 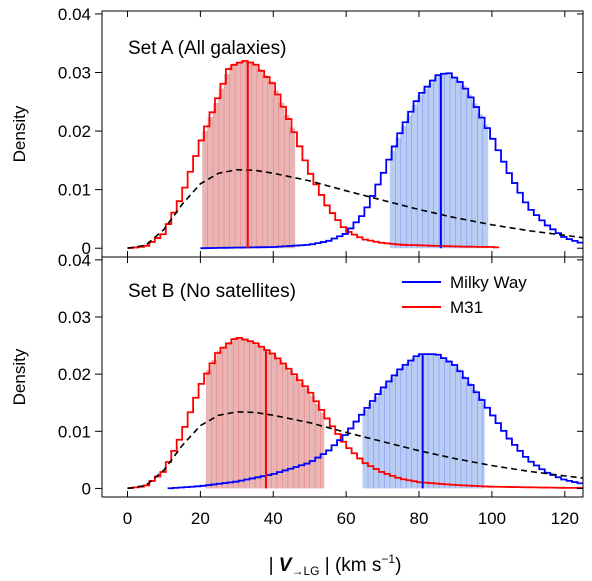 What do you see at coordinates (74, 317) in the screenshot?
I see `y-tick-label-set-b-0.03: 0.03` at bounding box center [74, 317].